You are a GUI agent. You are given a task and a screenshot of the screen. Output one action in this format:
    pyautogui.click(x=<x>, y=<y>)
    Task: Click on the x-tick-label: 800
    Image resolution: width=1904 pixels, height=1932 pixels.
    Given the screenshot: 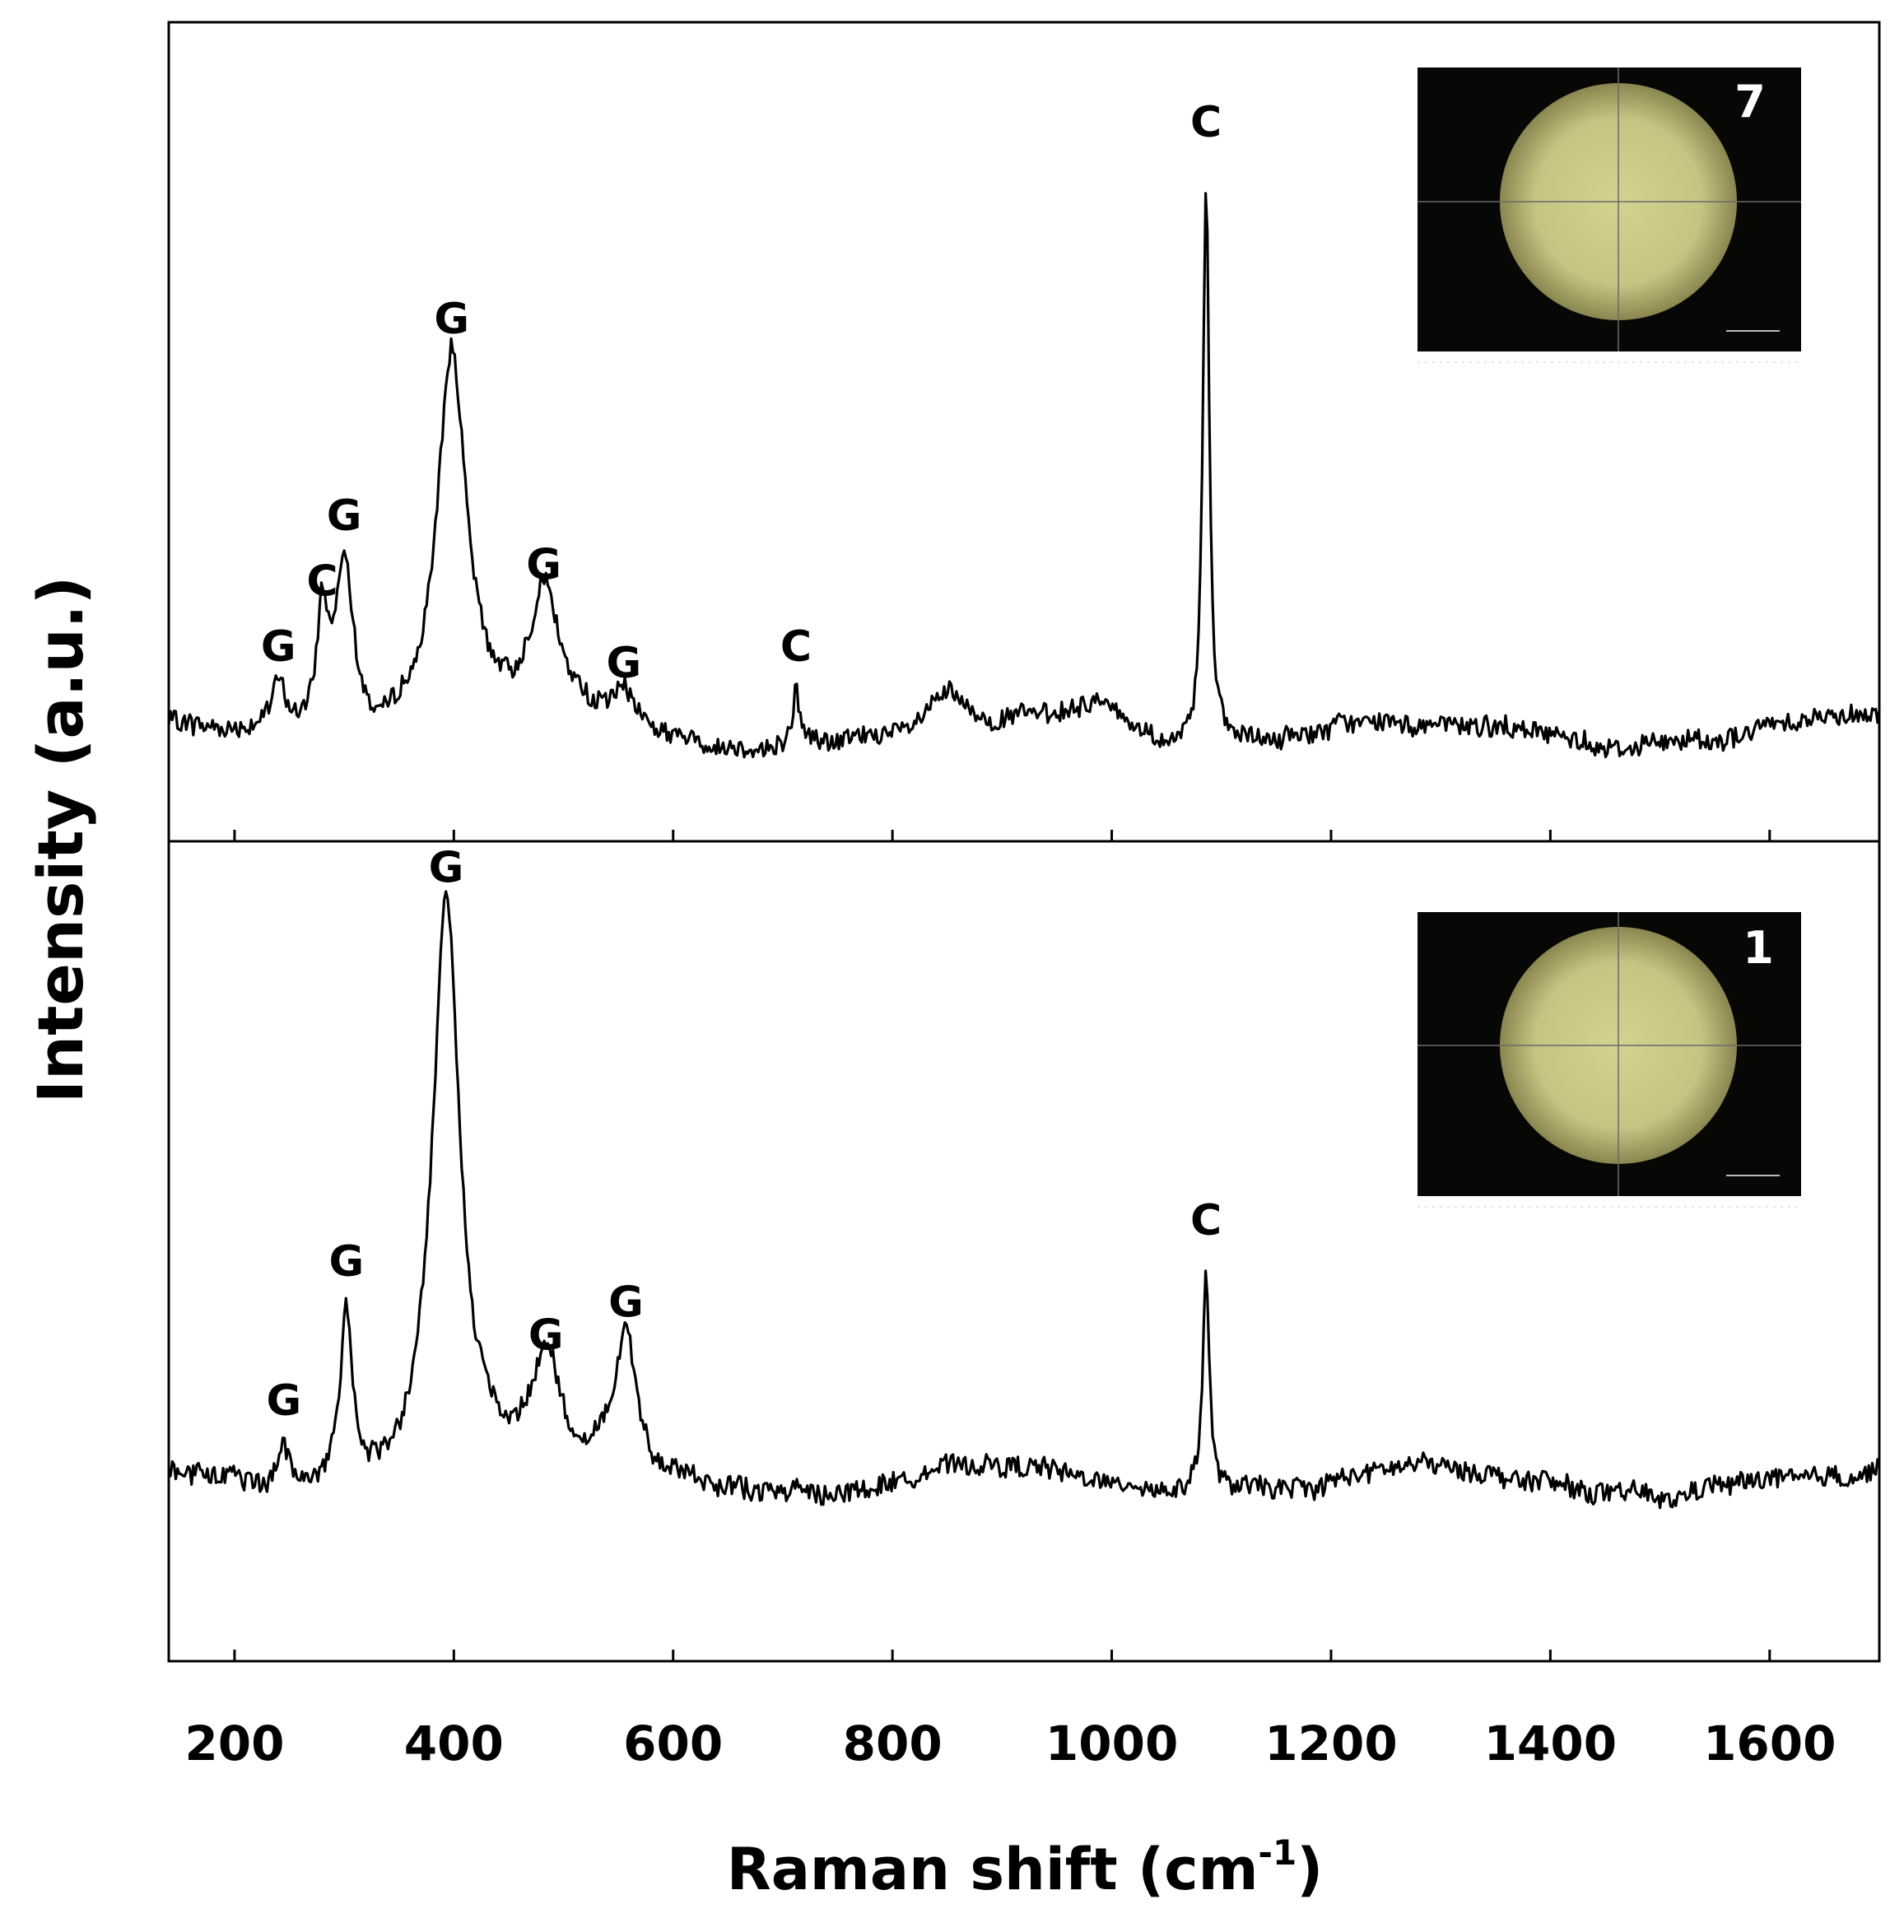 What is the action you would take?
    pyautogui.click(x=893, y=1744)
    